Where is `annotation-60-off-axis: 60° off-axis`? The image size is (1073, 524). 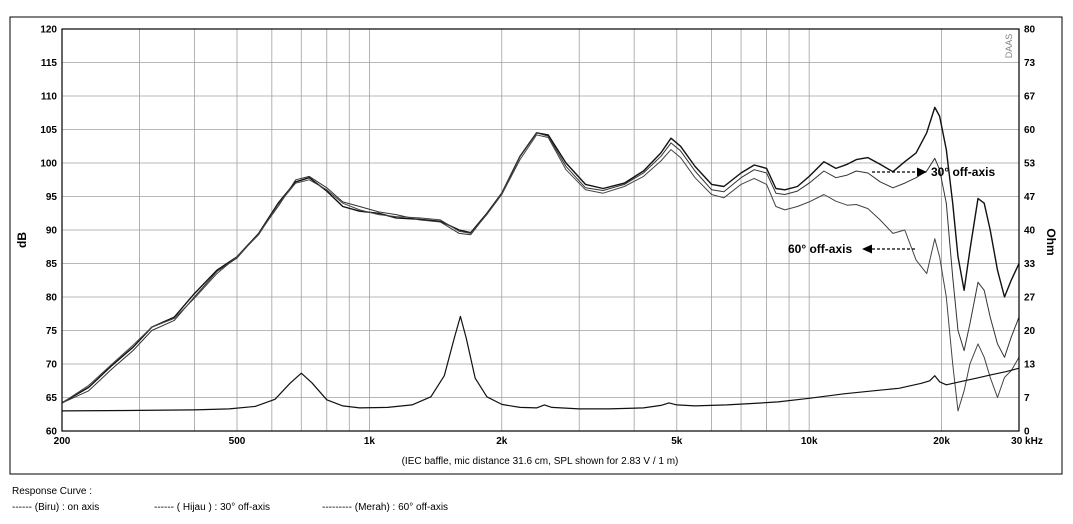 annotation-60-off-axis: 60° off-axis is located at coordinates (852, 249).